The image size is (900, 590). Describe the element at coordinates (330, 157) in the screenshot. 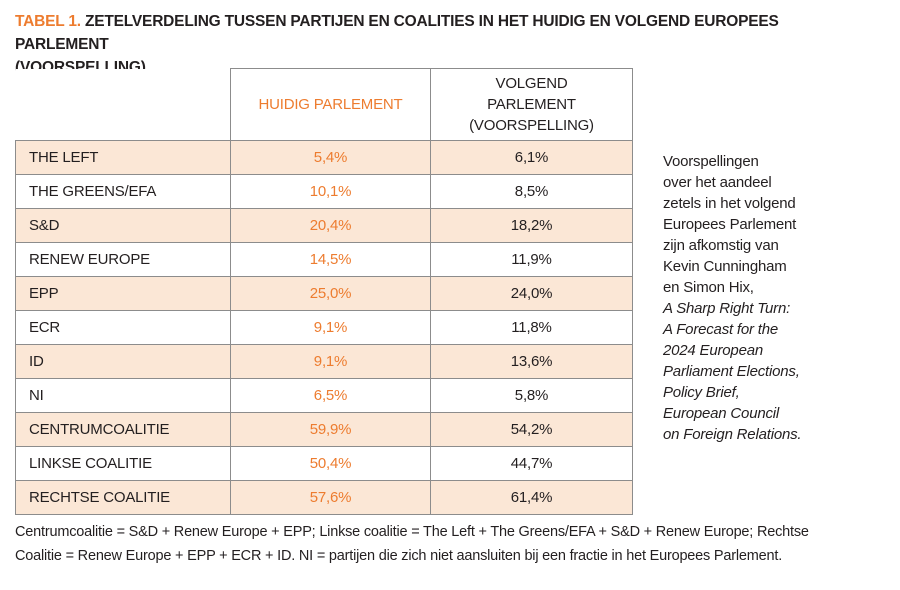

I see `current-value: 5,4%` at that location.